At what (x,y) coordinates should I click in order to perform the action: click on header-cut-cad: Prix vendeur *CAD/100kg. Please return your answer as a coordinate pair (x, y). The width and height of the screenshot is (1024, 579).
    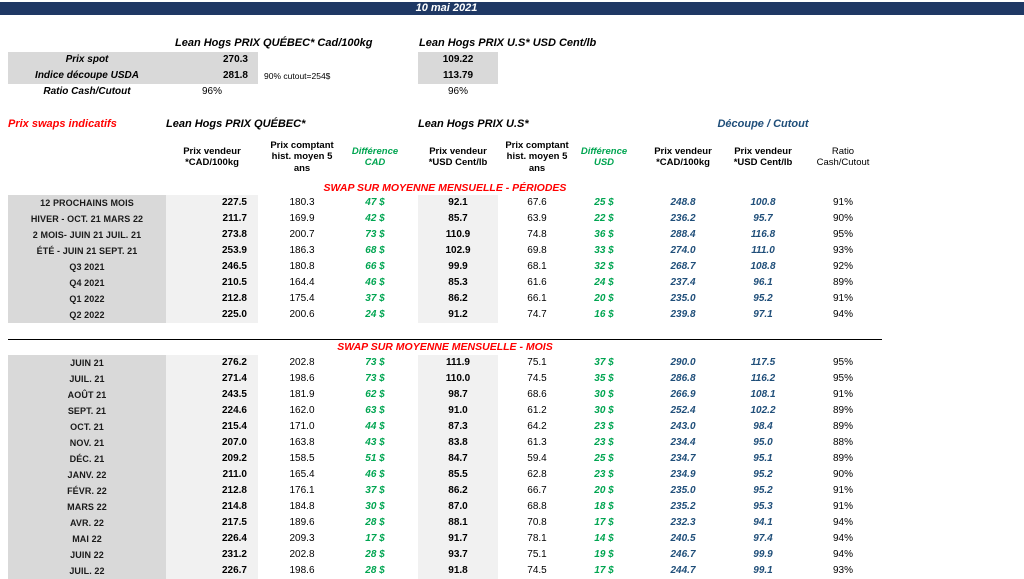
    Looking at the image, I should click on (683, 156).